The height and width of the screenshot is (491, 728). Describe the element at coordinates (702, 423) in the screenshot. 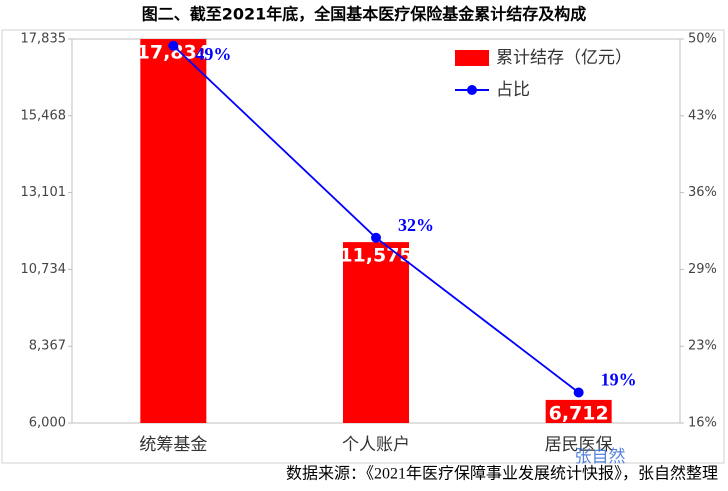

I see `y2-tick-label: 16%` at that location.